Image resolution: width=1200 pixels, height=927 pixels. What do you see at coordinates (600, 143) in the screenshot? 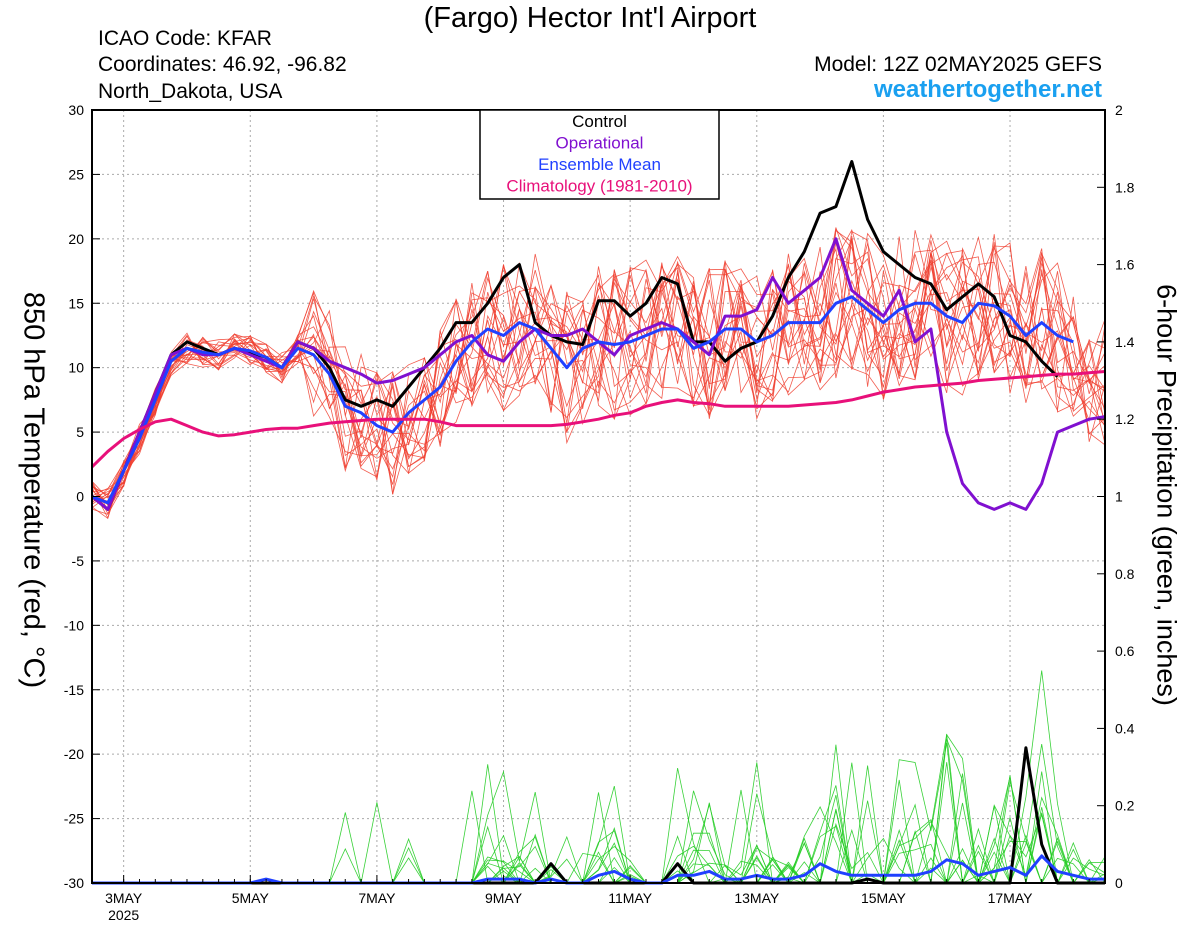
I see `legend-entry: Operational` at bounding box center [600, 143].